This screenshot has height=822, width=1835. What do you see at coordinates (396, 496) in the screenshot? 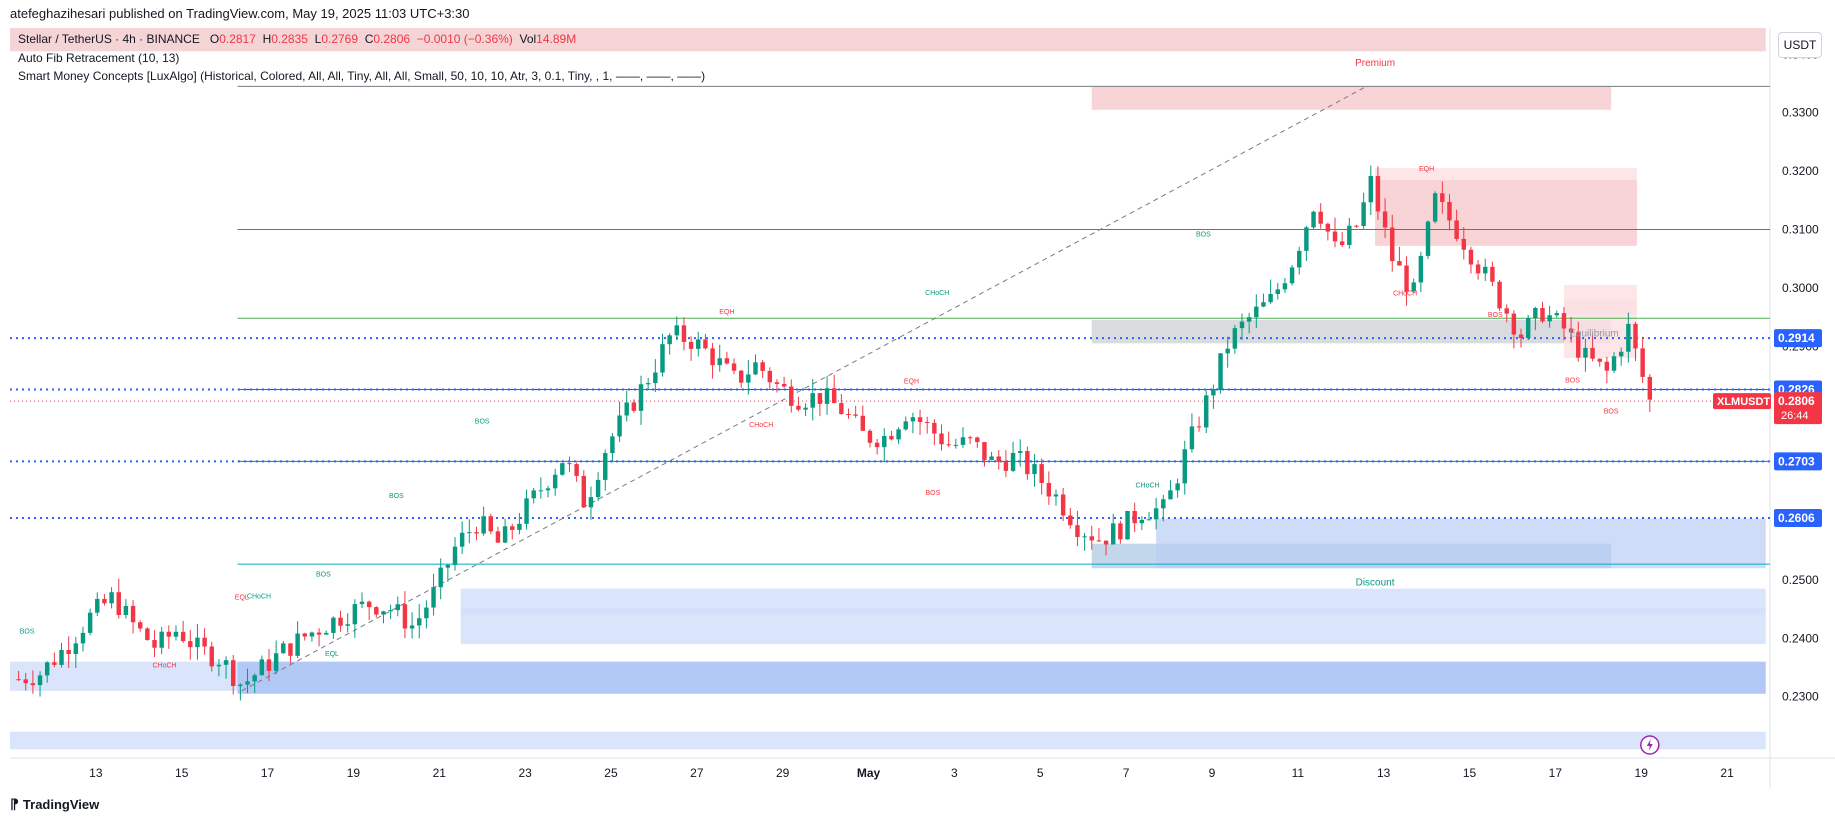
I see `structure-label-9: BOS` at bounding box center [396, 496].